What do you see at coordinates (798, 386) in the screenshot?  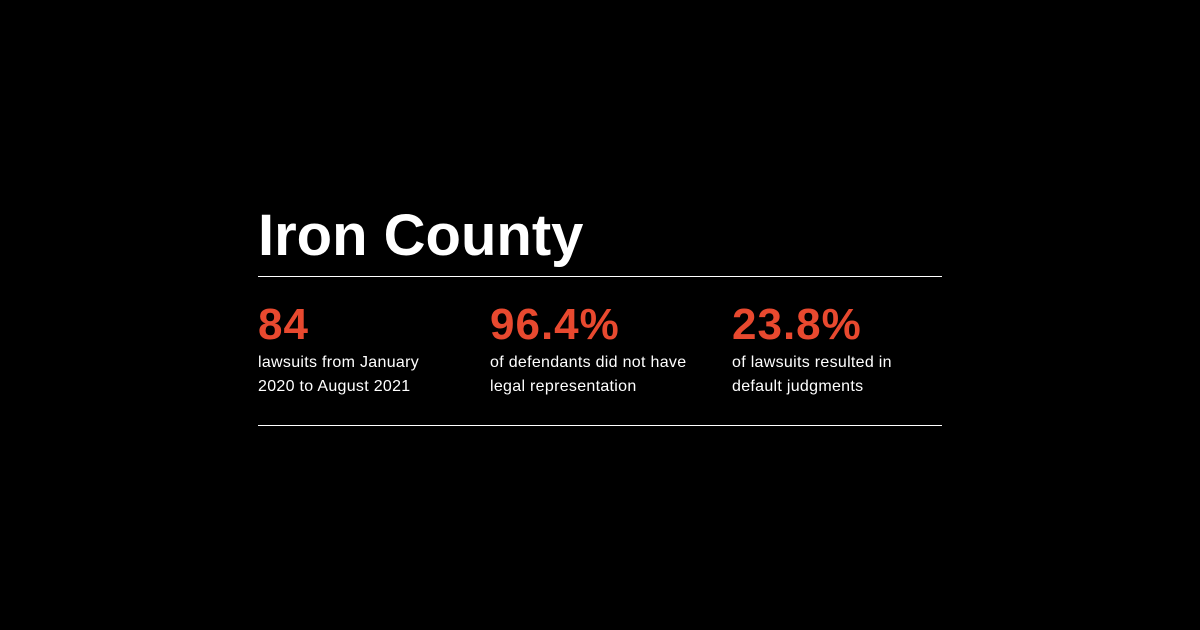 I see `stat-description-line: default judgments` at bounding box center [798, 386].